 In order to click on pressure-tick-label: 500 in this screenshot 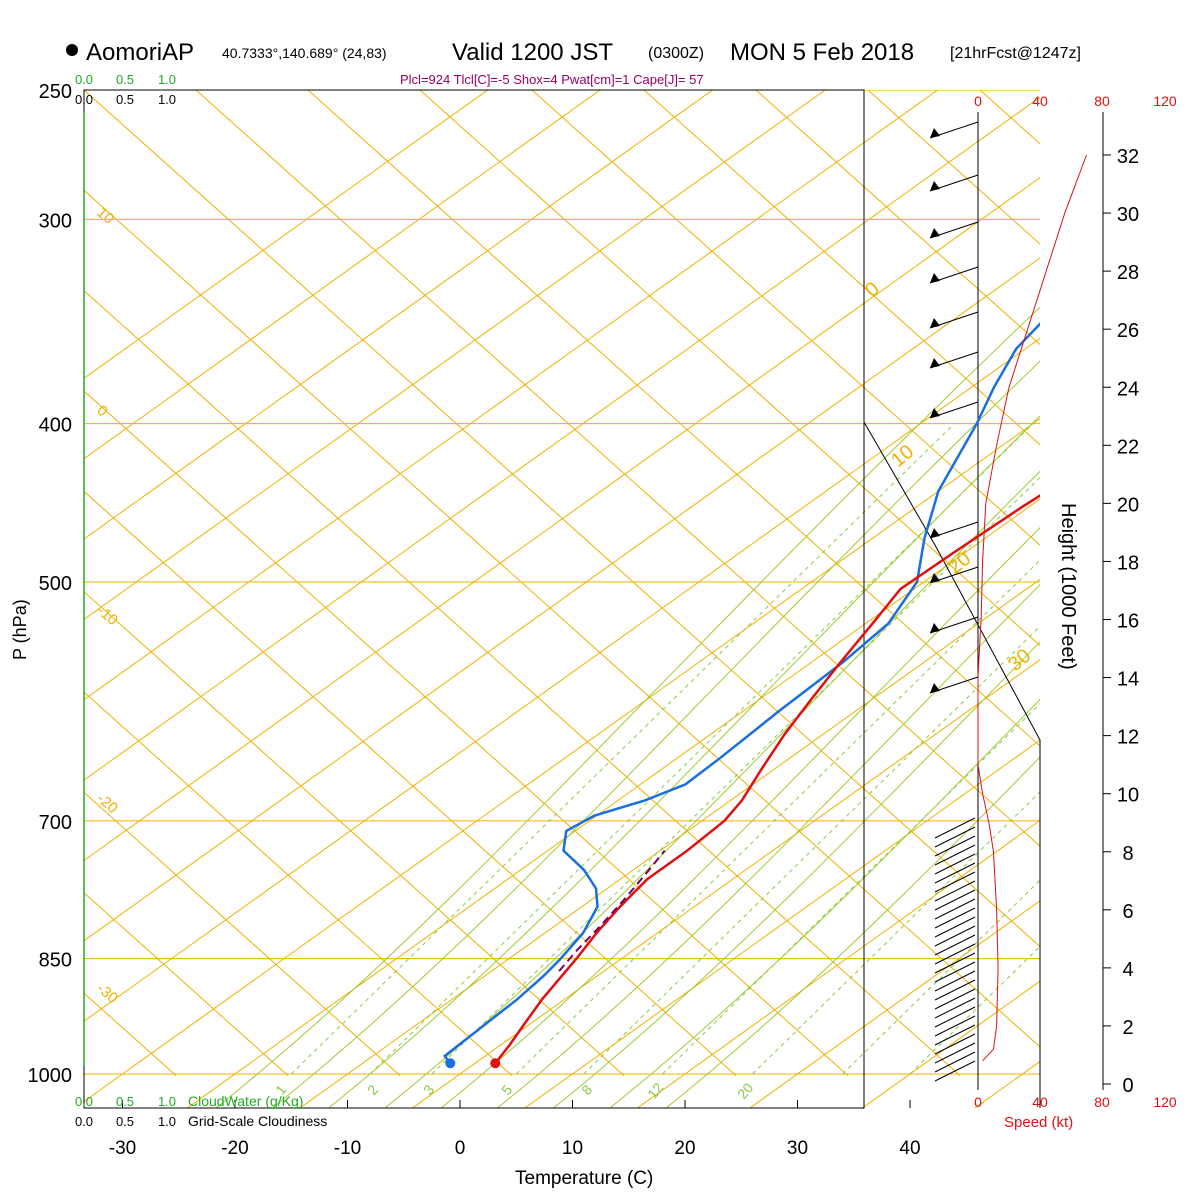, I will do `click(55, 584)`.